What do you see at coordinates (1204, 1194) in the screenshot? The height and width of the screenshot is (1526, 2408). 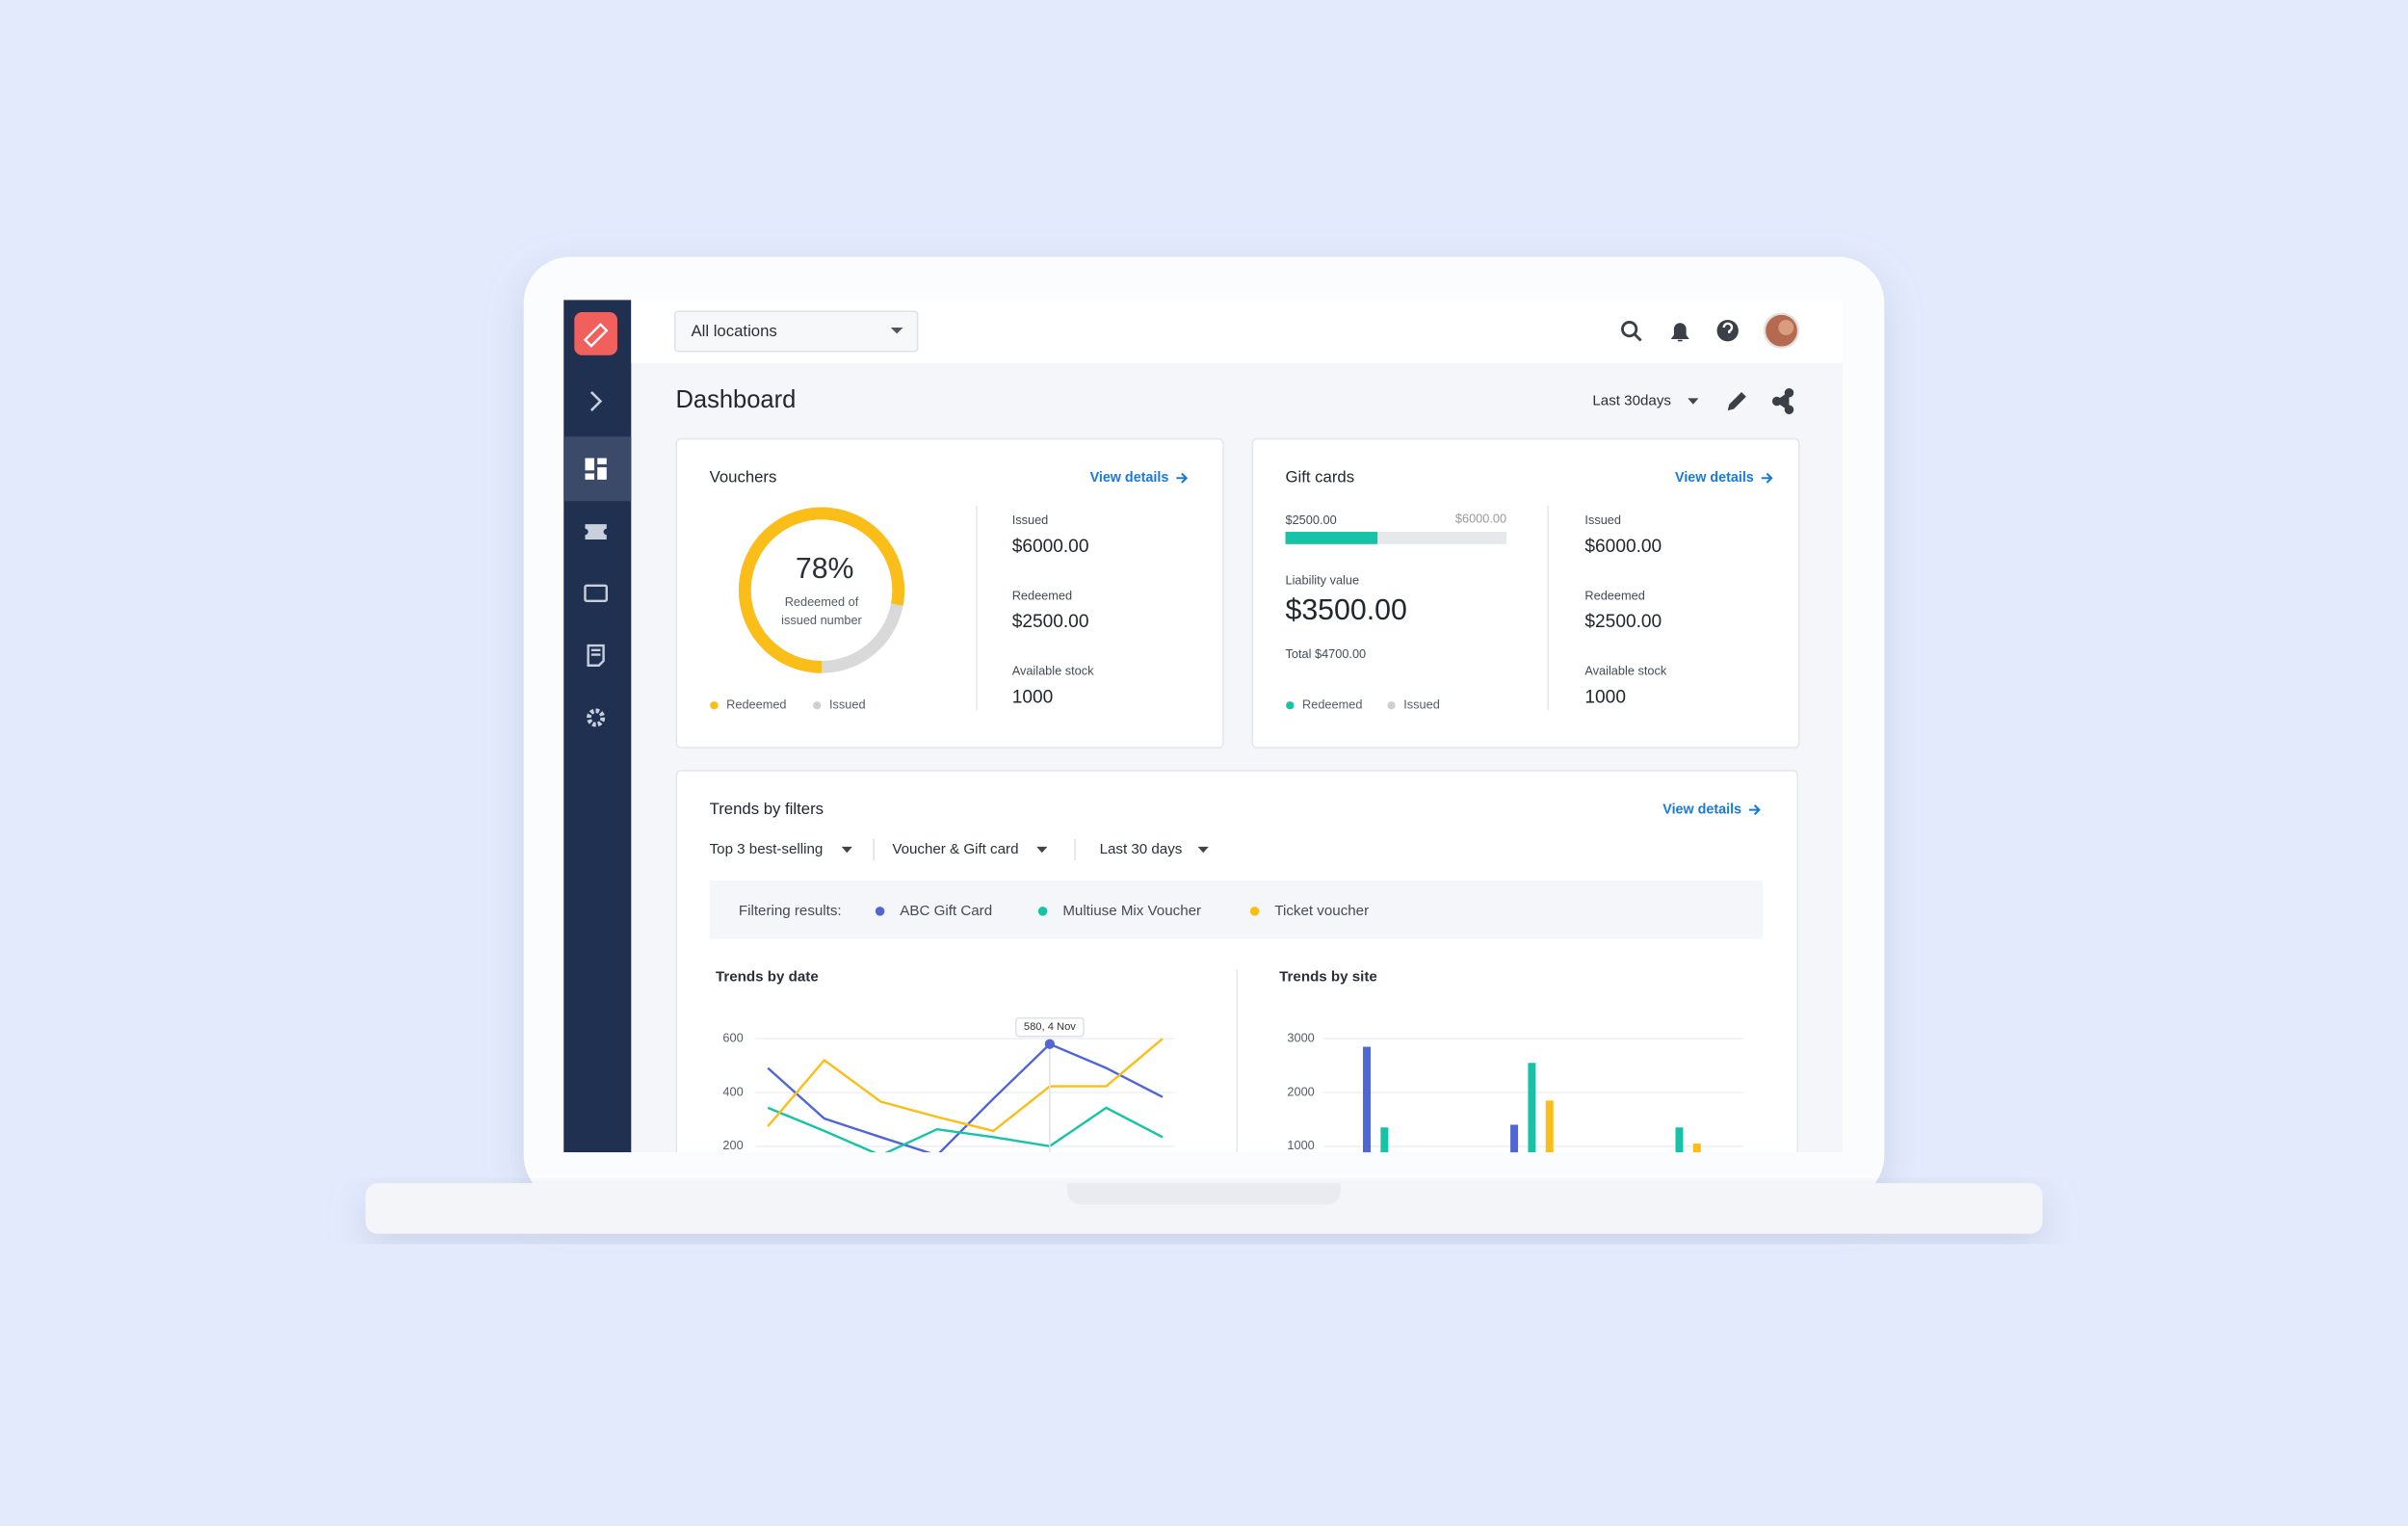 I see `laptop-notch` at bounding box center [1204, 1194].